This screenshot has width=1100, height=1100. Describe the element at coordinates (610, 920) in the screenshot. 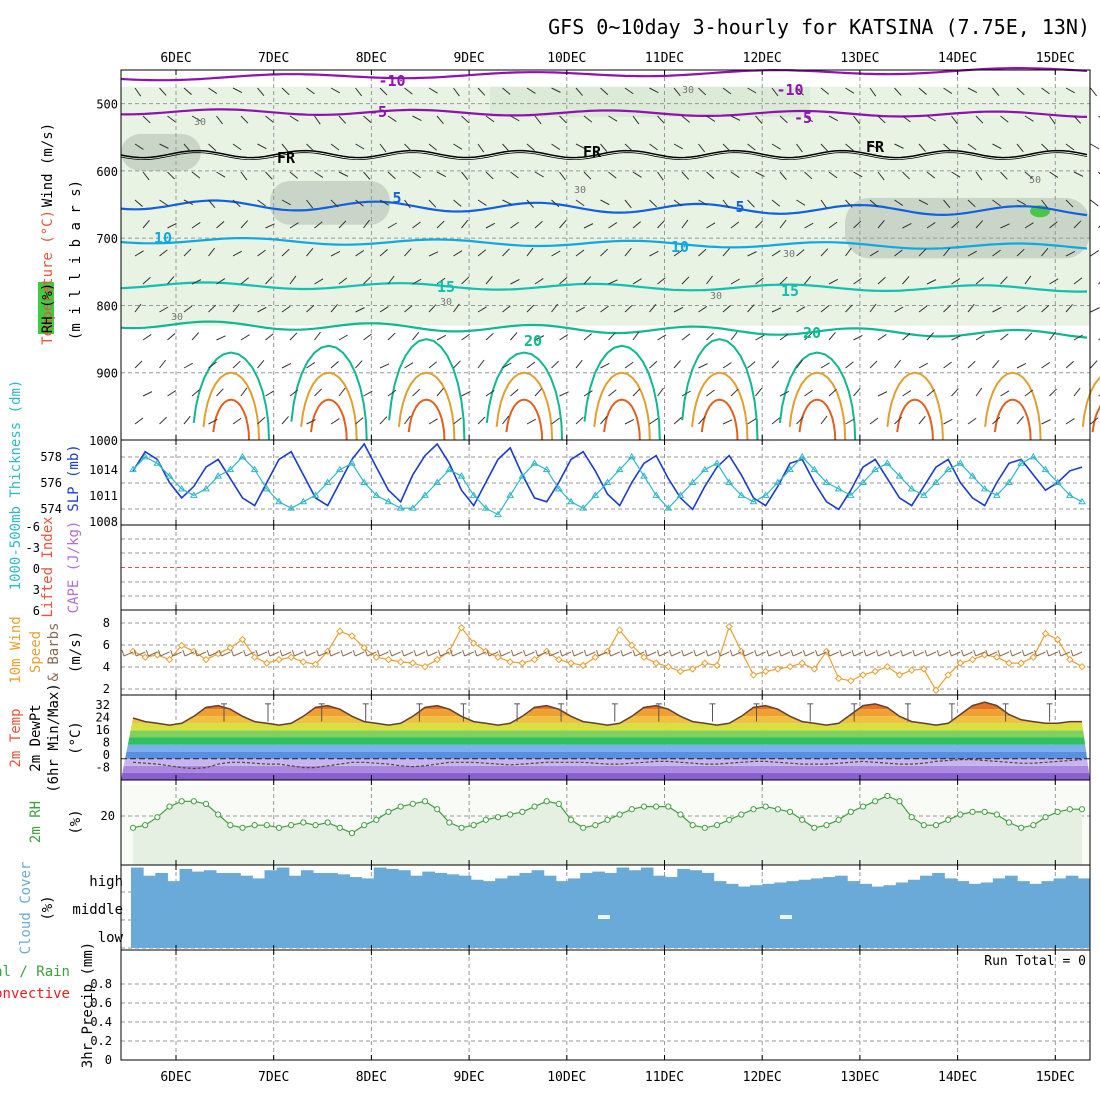

I see `cloud-mid-low` at that location.